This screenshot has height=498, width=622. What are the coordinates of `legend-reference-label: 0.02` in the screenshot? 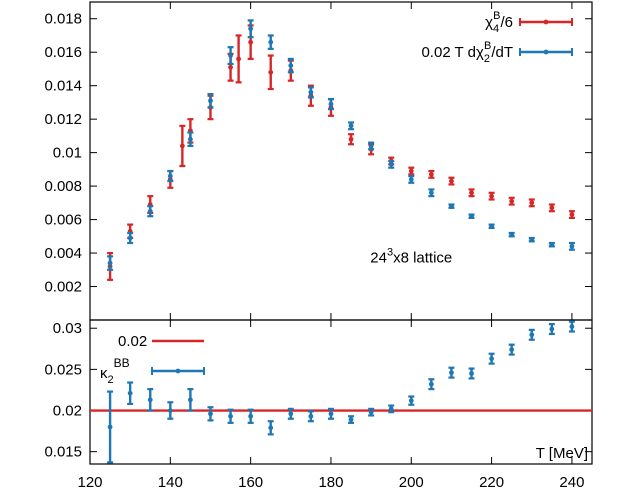 It's located at (132, 341).